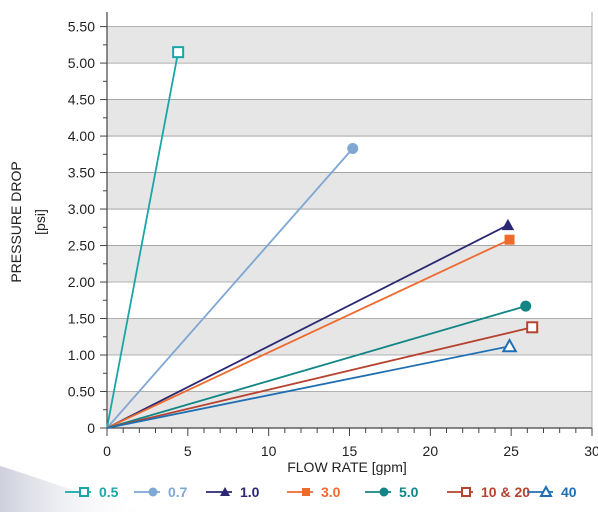 This screenshot has width=598, height=512. What do you see at coordinates (250, 492) in the screenshot?
I see `legend-label: 1.0` at bounding box center [250, 492].